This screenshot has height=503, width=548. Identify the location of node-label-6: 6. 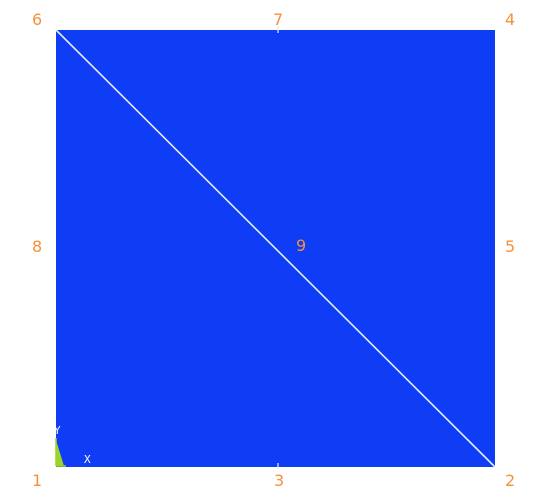
(37, 19).